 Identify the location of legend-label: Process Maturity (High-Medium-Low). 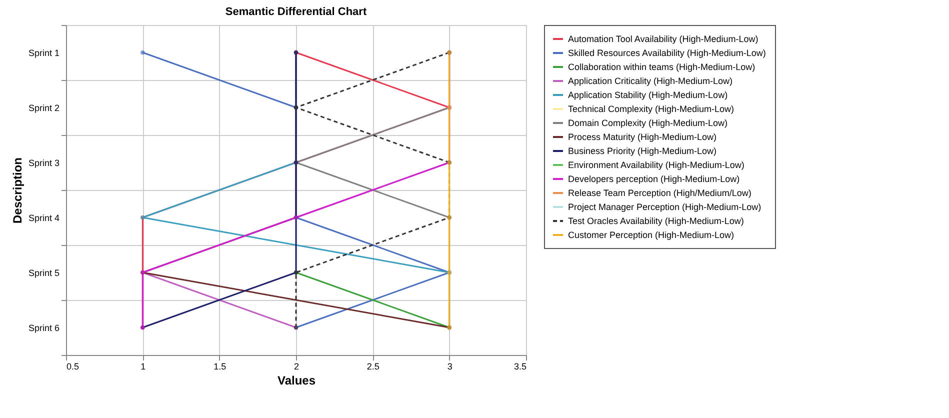
(642, 137).